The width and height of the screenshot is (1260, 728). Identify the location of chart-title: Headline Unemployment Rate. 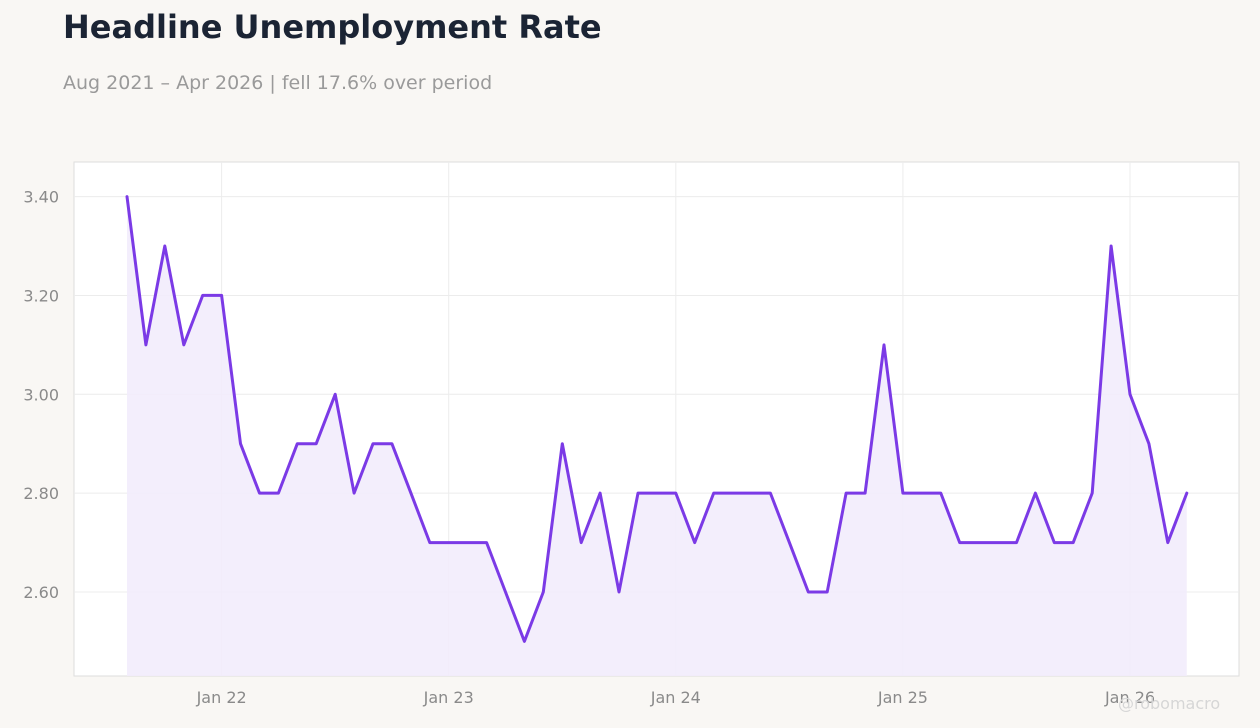
(332, 27).